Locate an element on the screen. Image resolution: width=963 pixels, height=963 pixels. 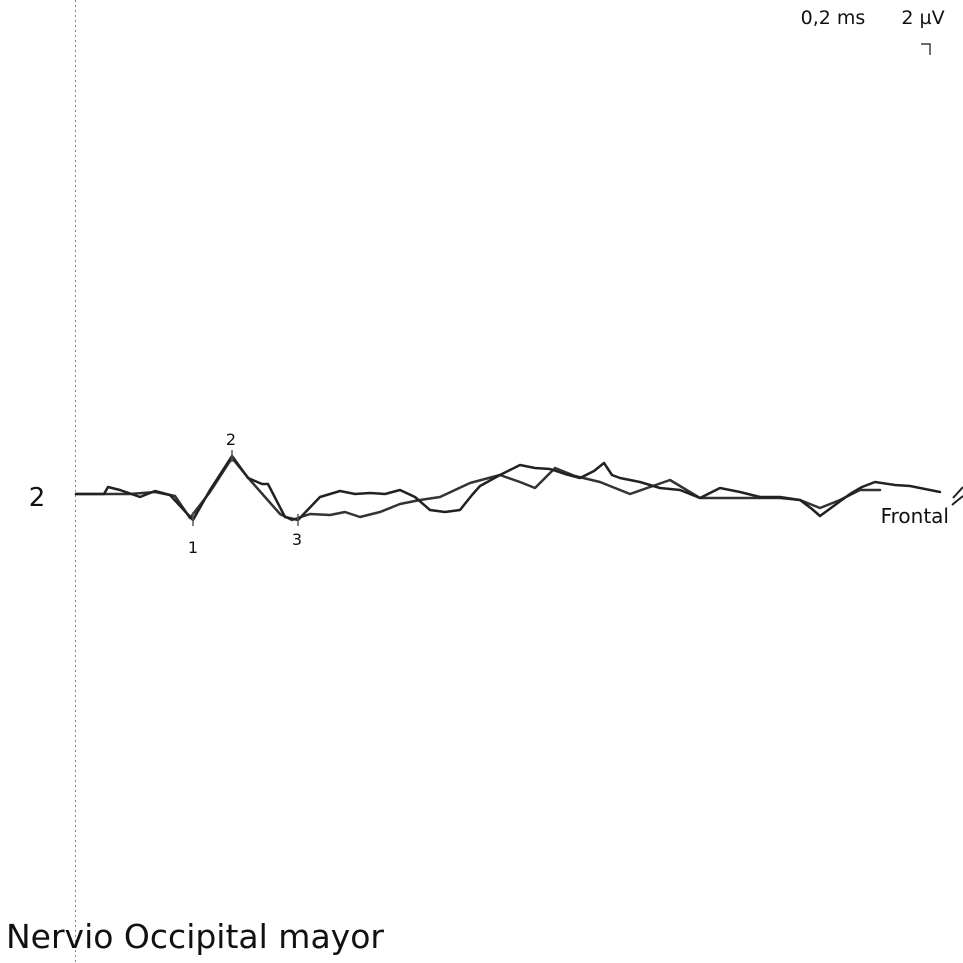
page-title: Nervio Occipital mayor is located at coordinates (195, 936).